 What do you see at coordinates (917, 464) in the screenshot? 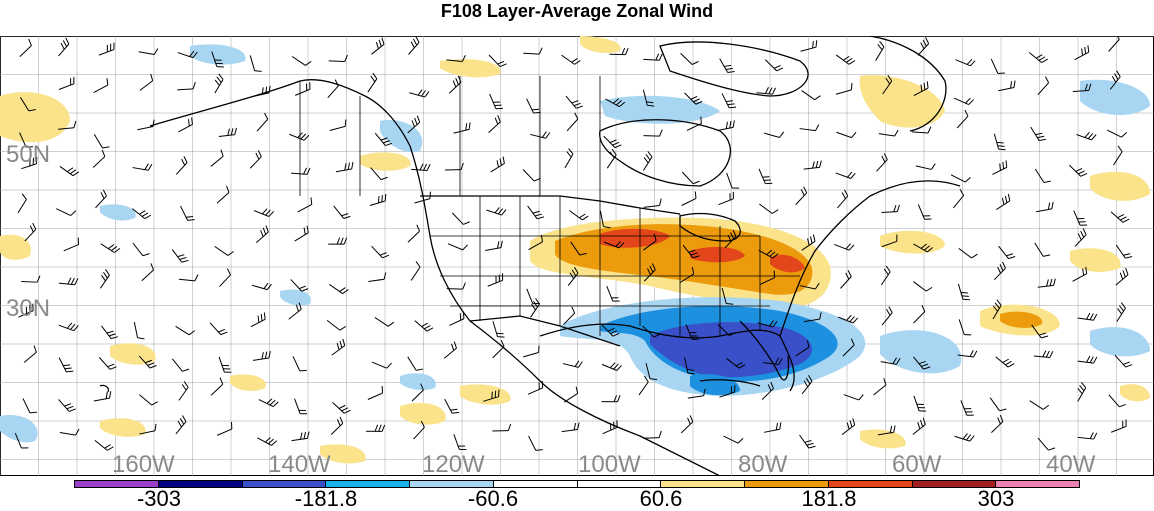
I see `lon-label-60w: 60W` at bounding box center [917, 464].